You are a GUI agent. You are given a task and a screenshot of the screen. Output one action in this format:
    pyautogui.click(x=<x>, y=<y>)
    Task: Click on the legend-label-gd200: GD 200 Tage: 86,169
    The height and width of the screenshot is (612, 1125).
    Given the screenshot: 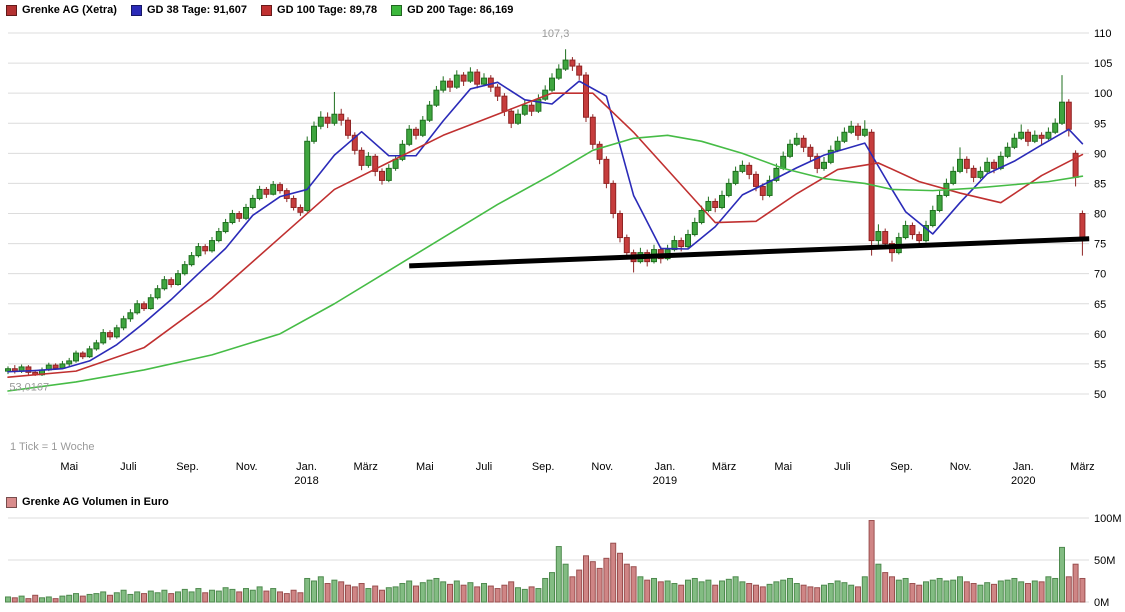 What is the action you would take?
    pyautogui.click(x=460, y=10)
    